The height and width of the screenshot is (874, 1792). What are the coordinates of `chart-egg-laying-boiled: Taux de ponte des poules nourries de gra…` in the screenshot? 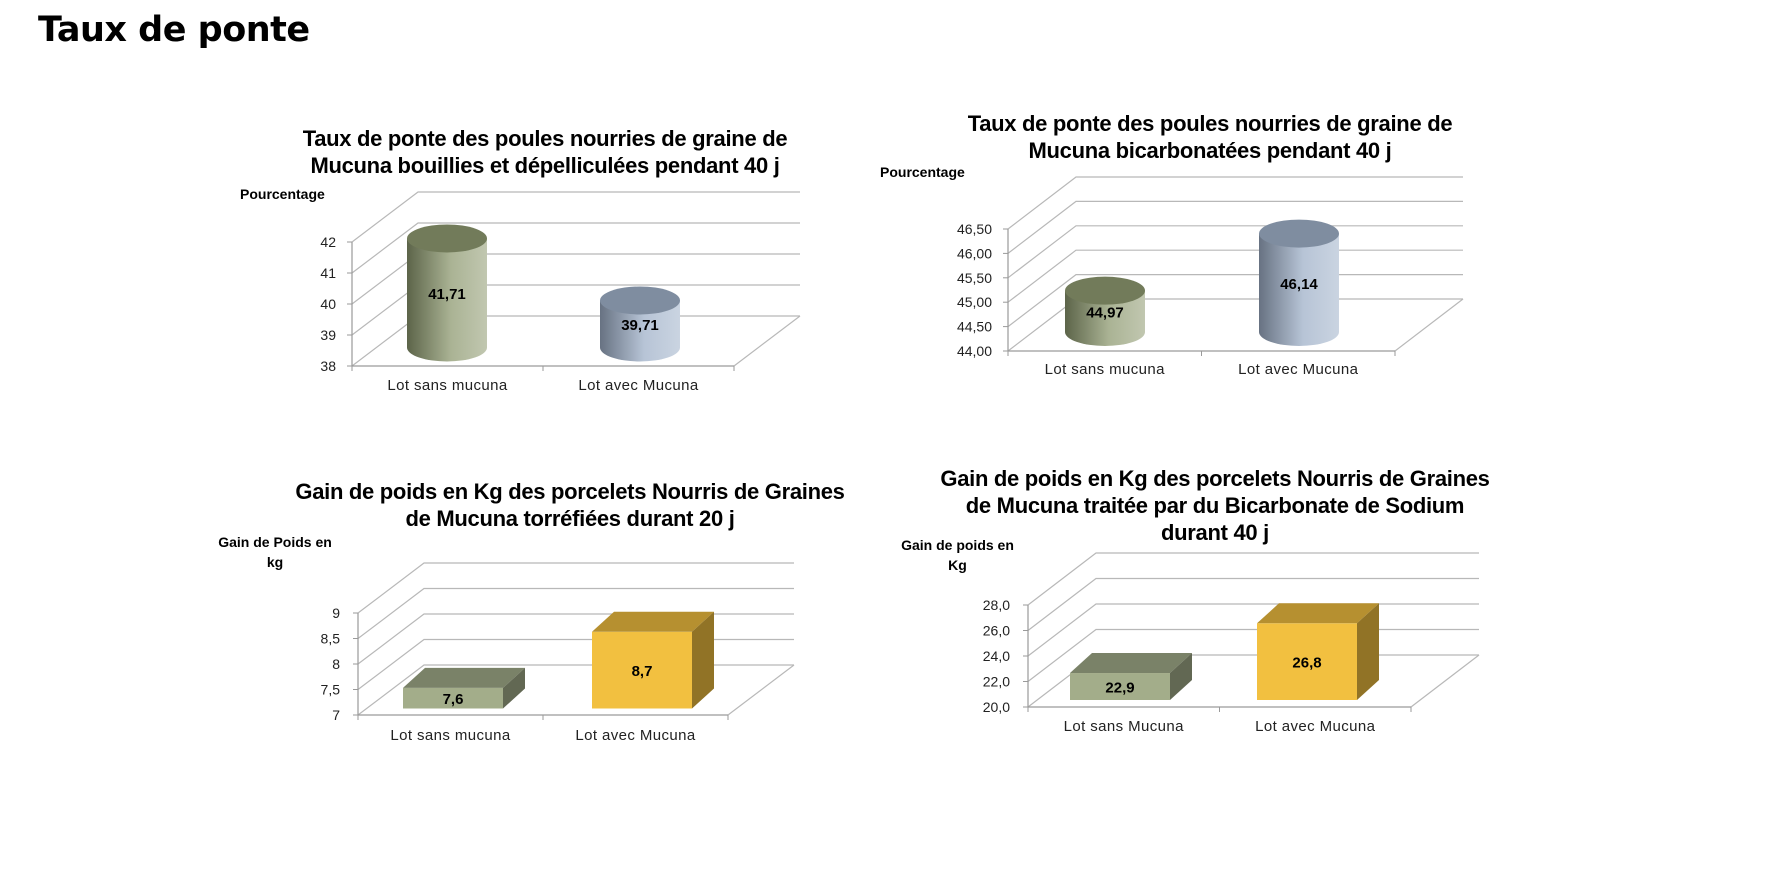 It's located at (530, 265).